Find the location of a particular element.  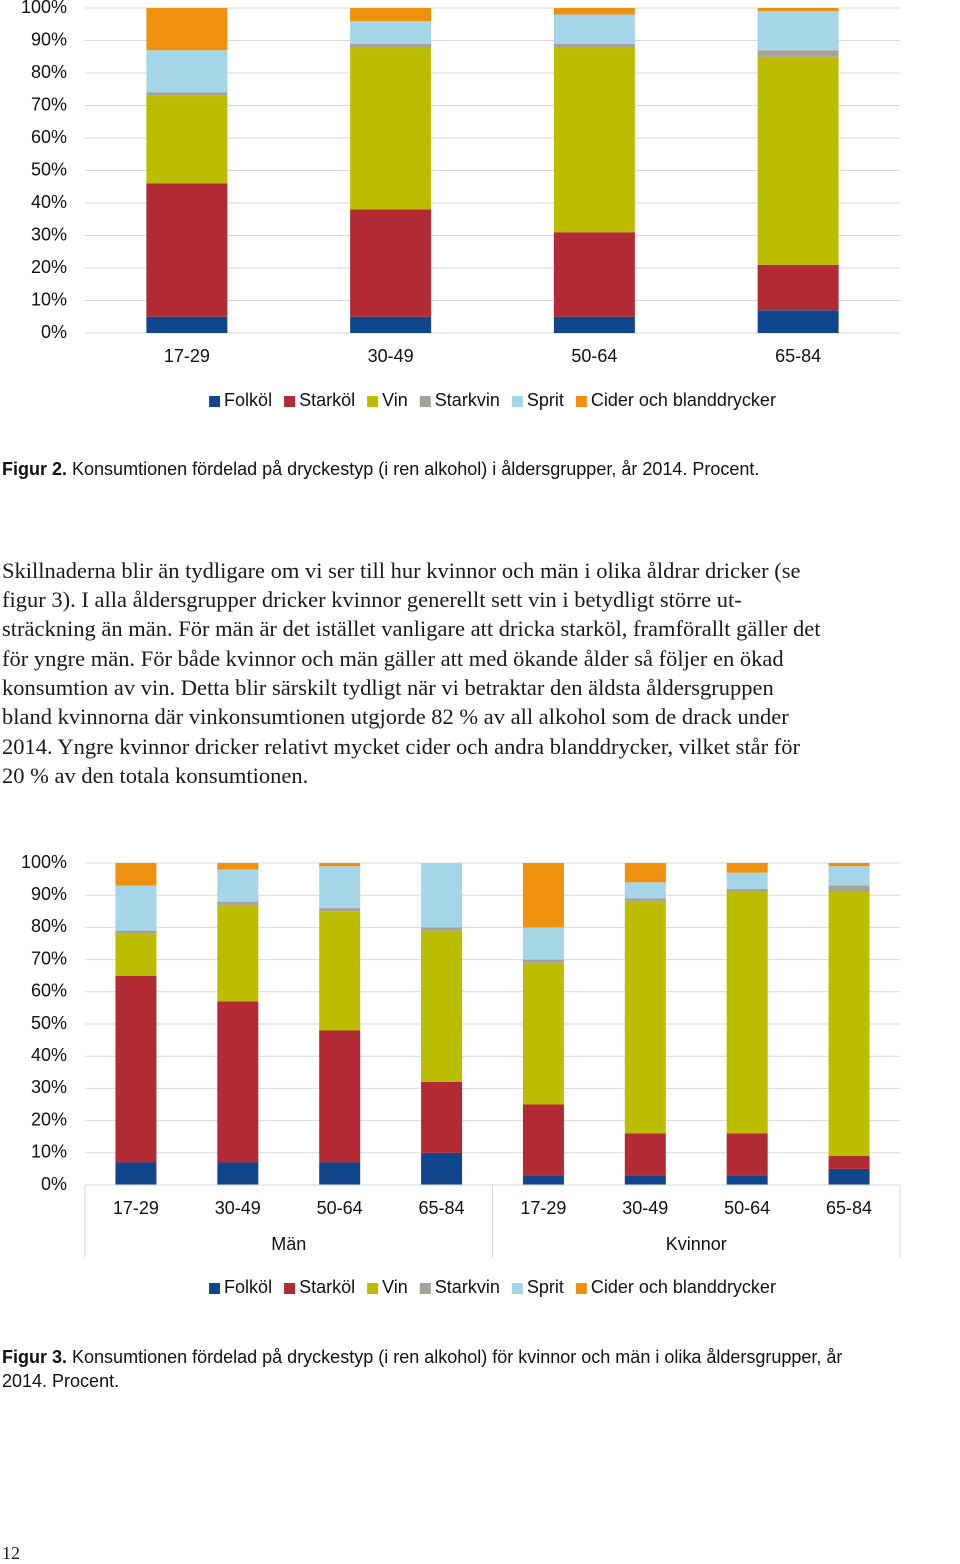

y-tick-label: 10% is located at coordinates (49, 1152).